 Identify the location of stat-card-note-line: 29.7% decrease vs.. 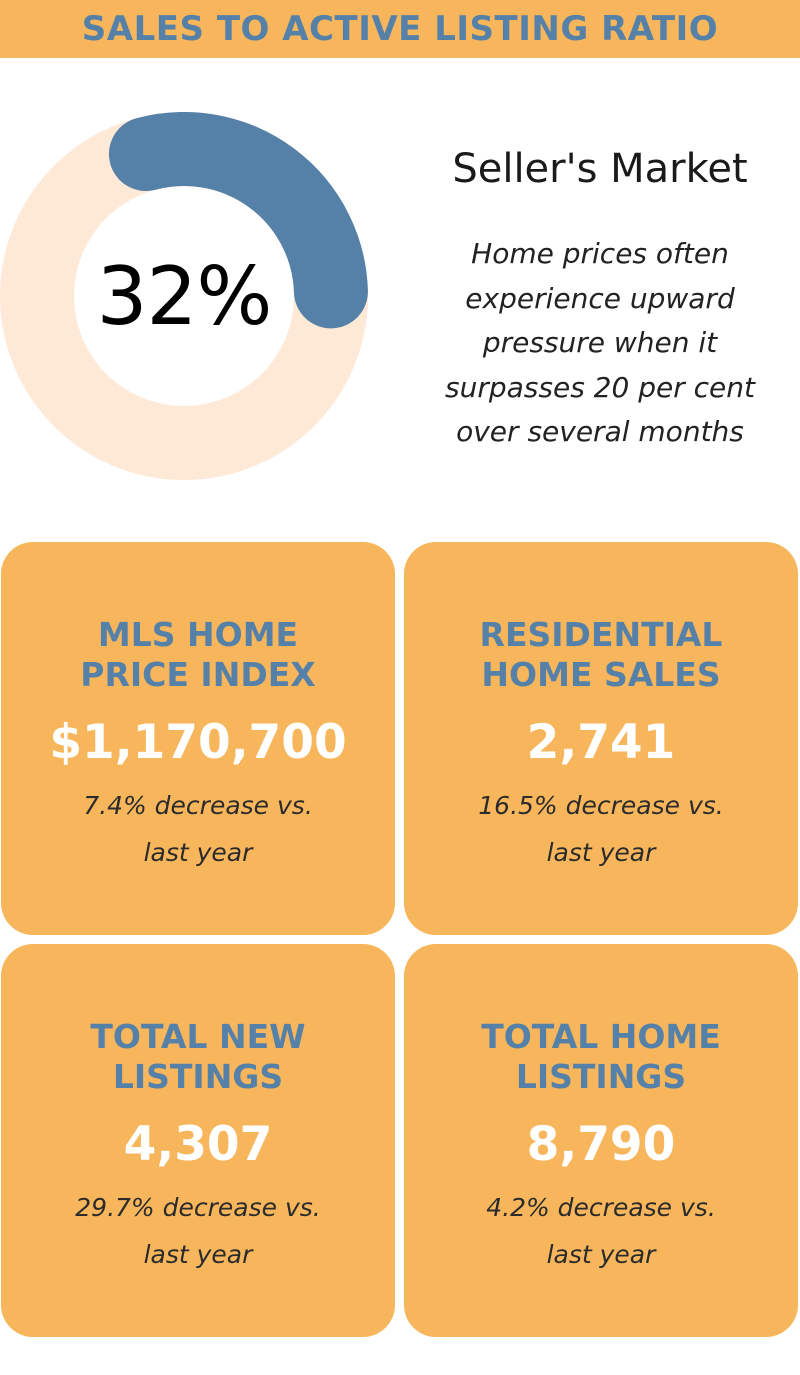
(198, 1207).